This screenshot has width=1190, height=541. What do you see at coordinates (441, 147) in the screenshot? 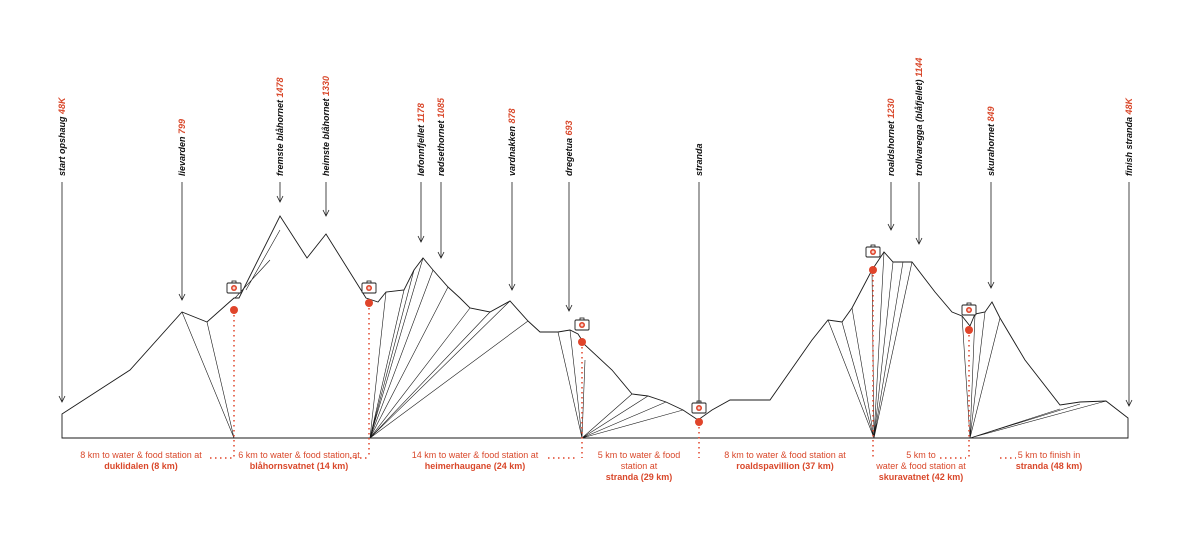
I see `peak-name: rødsethornet` at bounding box center [441, 147].